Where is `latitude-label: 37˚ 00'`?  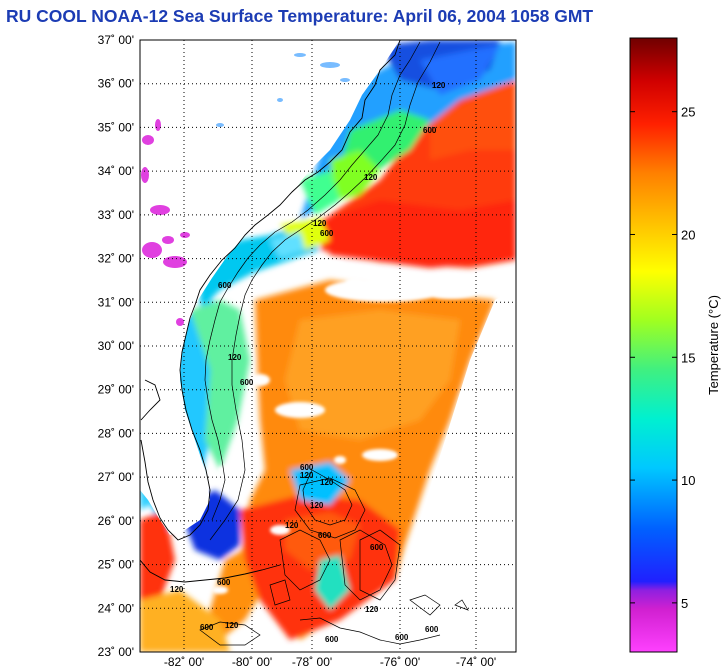
latitude-label: 37˚ 00' is located at coordinates (116, 40).